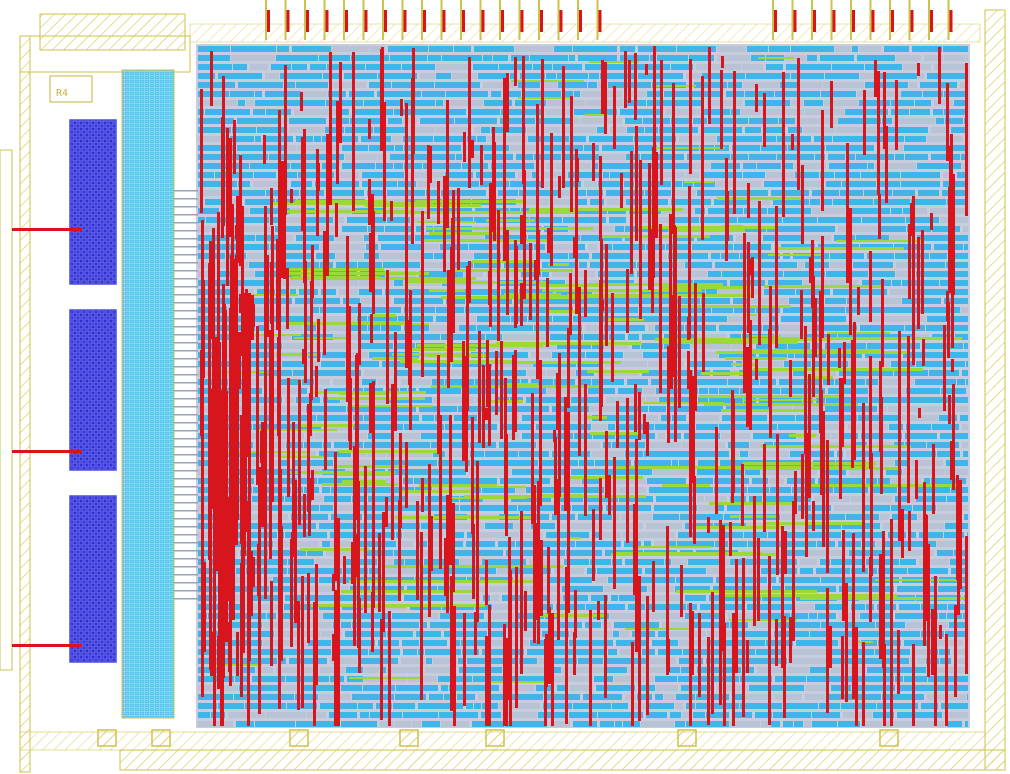  Describe the element at coordinates (948, 20) in the screenshot. I see `top-pin` at that location.